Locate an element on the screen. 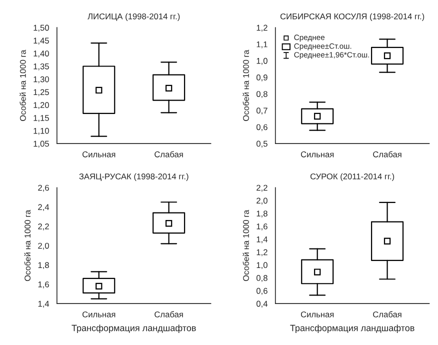  y-tick-label: 1,50 is located at coordinates (41, 28).